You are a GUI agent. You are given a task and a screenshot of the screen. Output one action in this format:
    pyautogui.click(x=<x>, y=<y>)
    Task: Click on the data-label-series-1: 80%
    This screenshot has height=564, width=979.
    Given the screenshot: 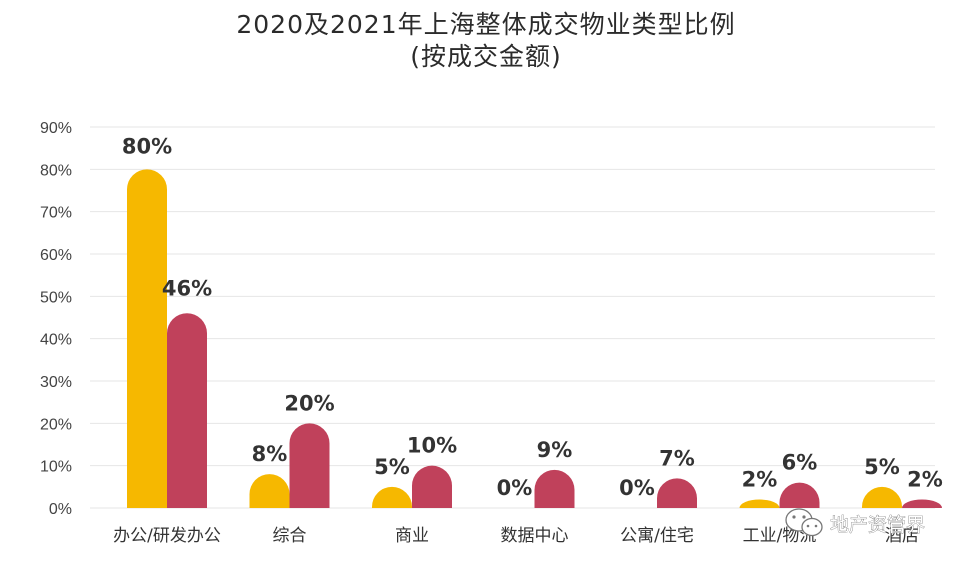 What is the action you would take?
    pyautogui.click(x=147, y=146)
    